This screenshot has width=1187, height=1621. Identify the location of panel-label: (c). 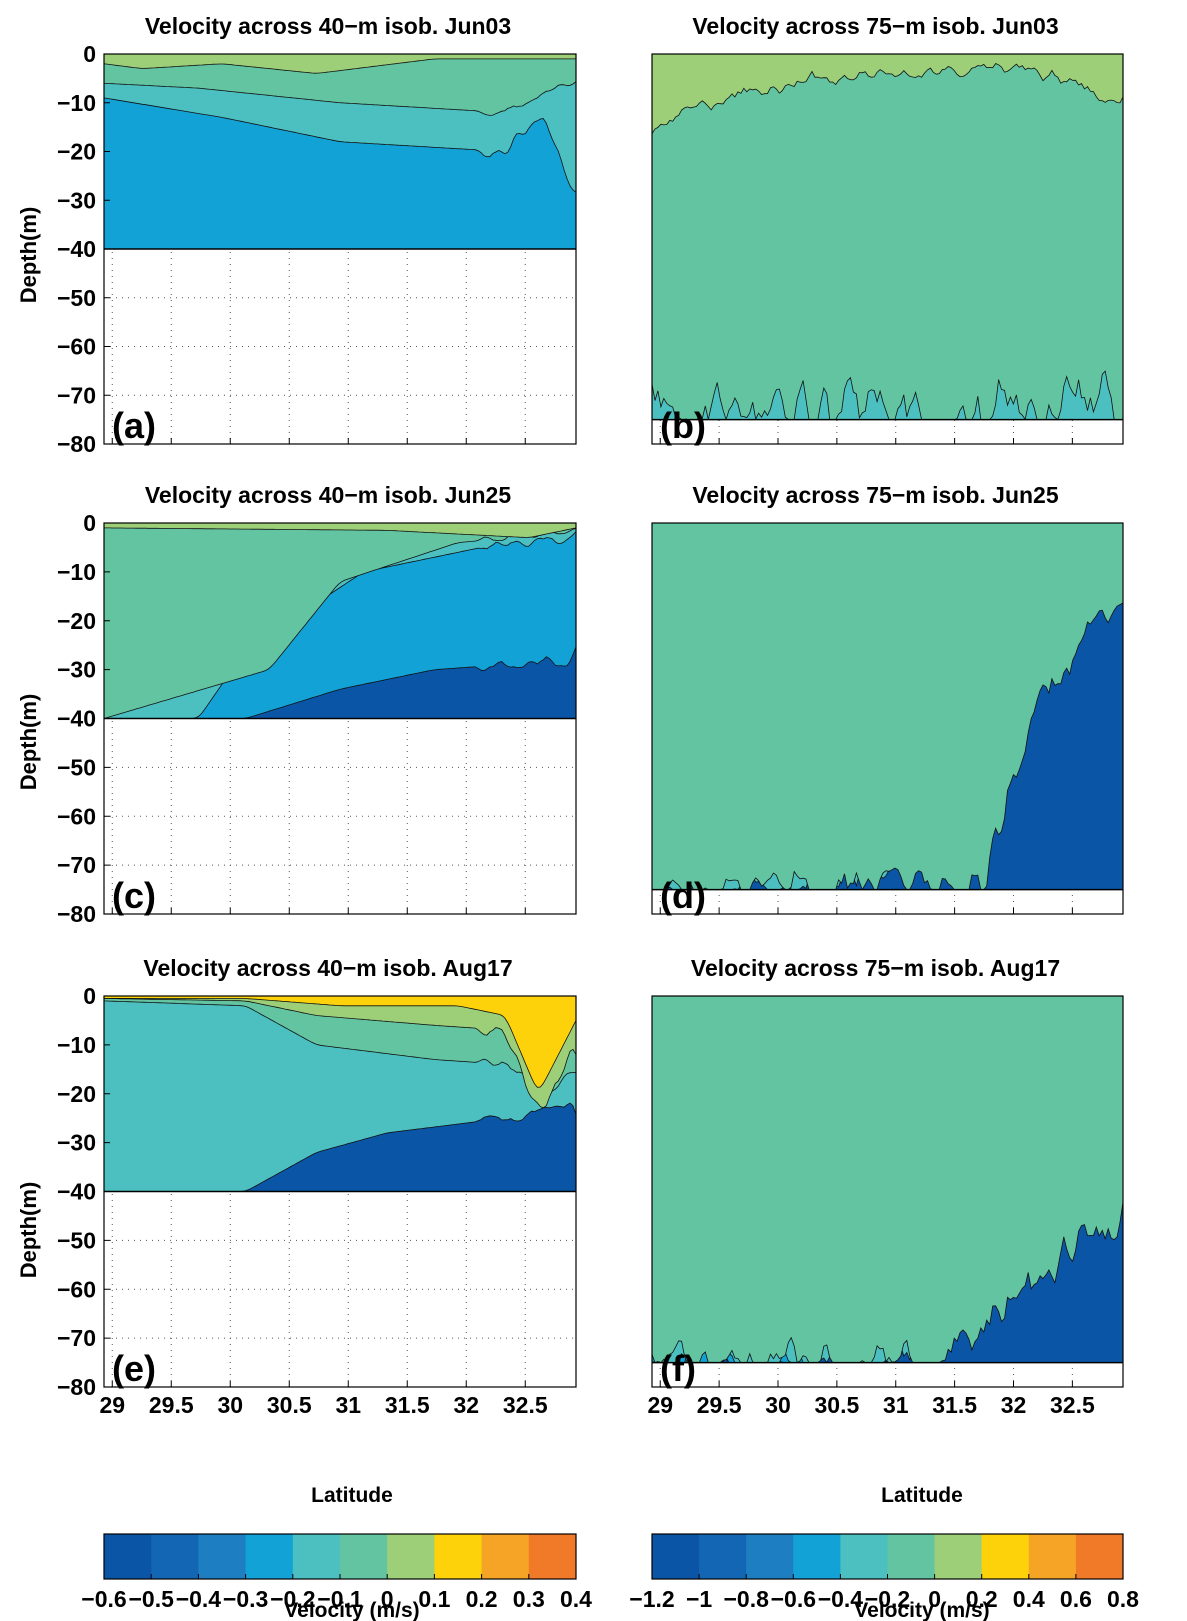
(134, 895).